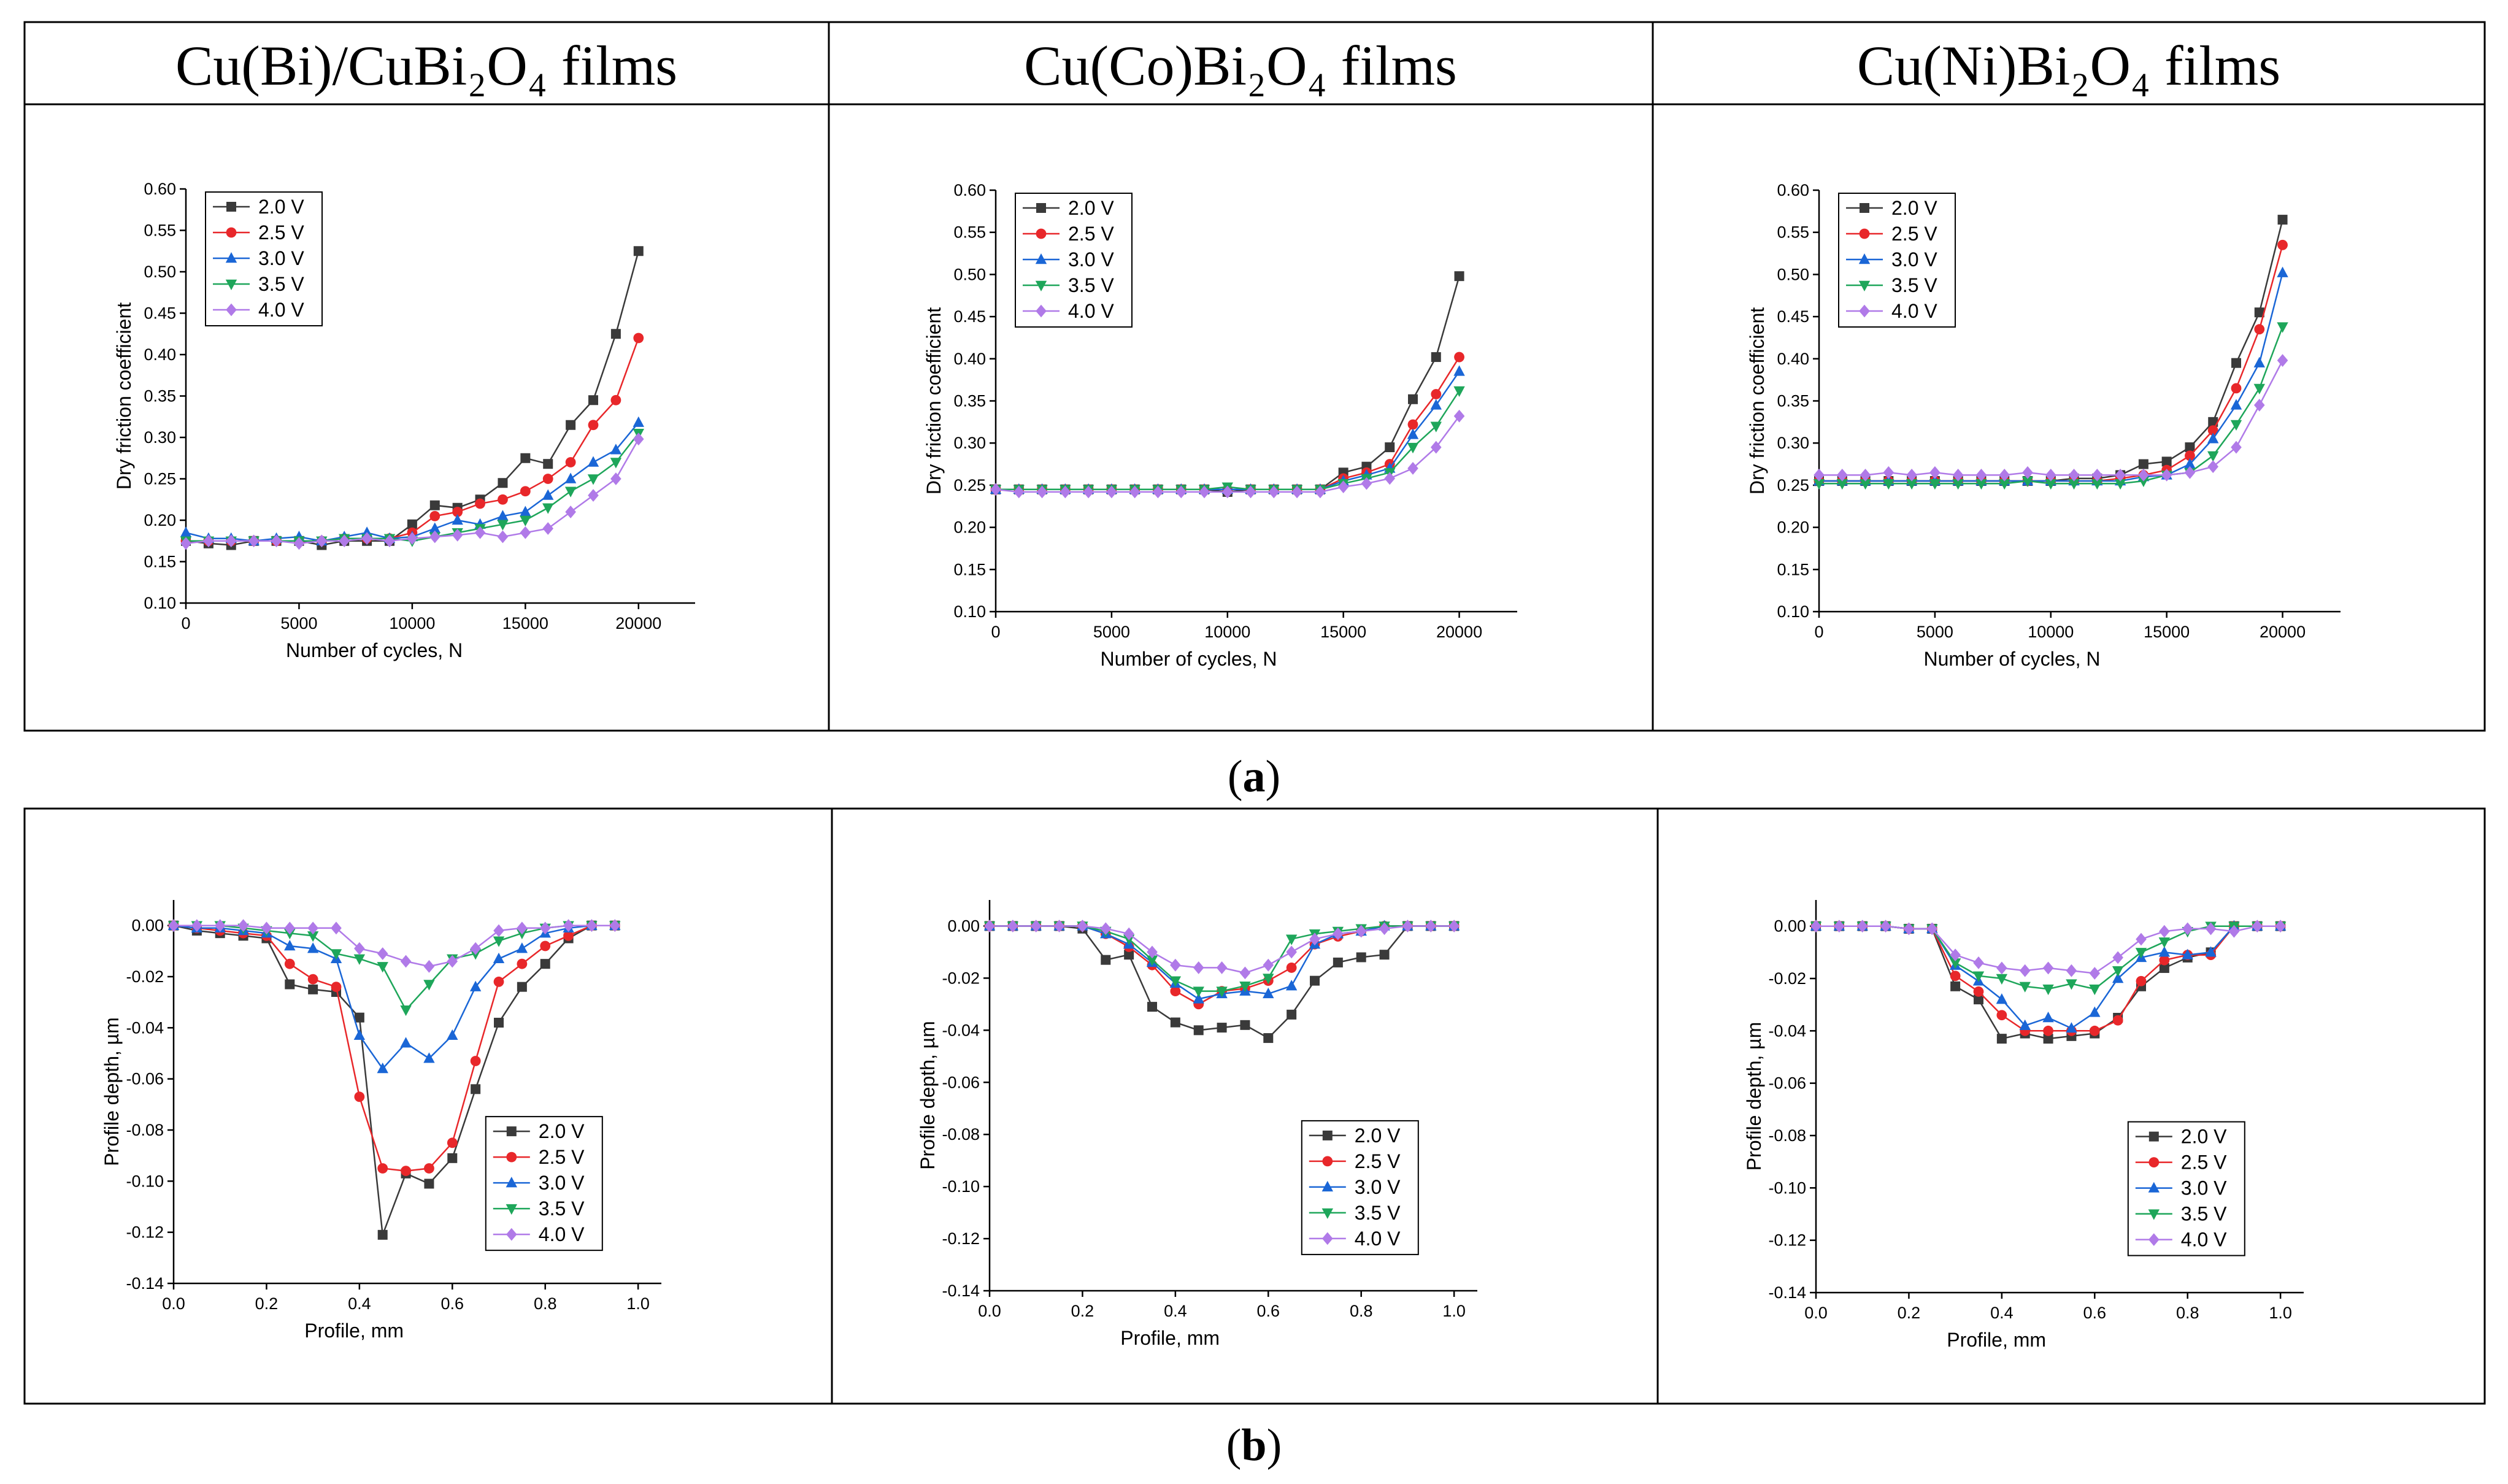 Image resolution: width=2508 pixels, height=1484 pixels. Describe the element at coordinates (1227, 430) in the screenshot. I see `series-3-0-v` at that location.